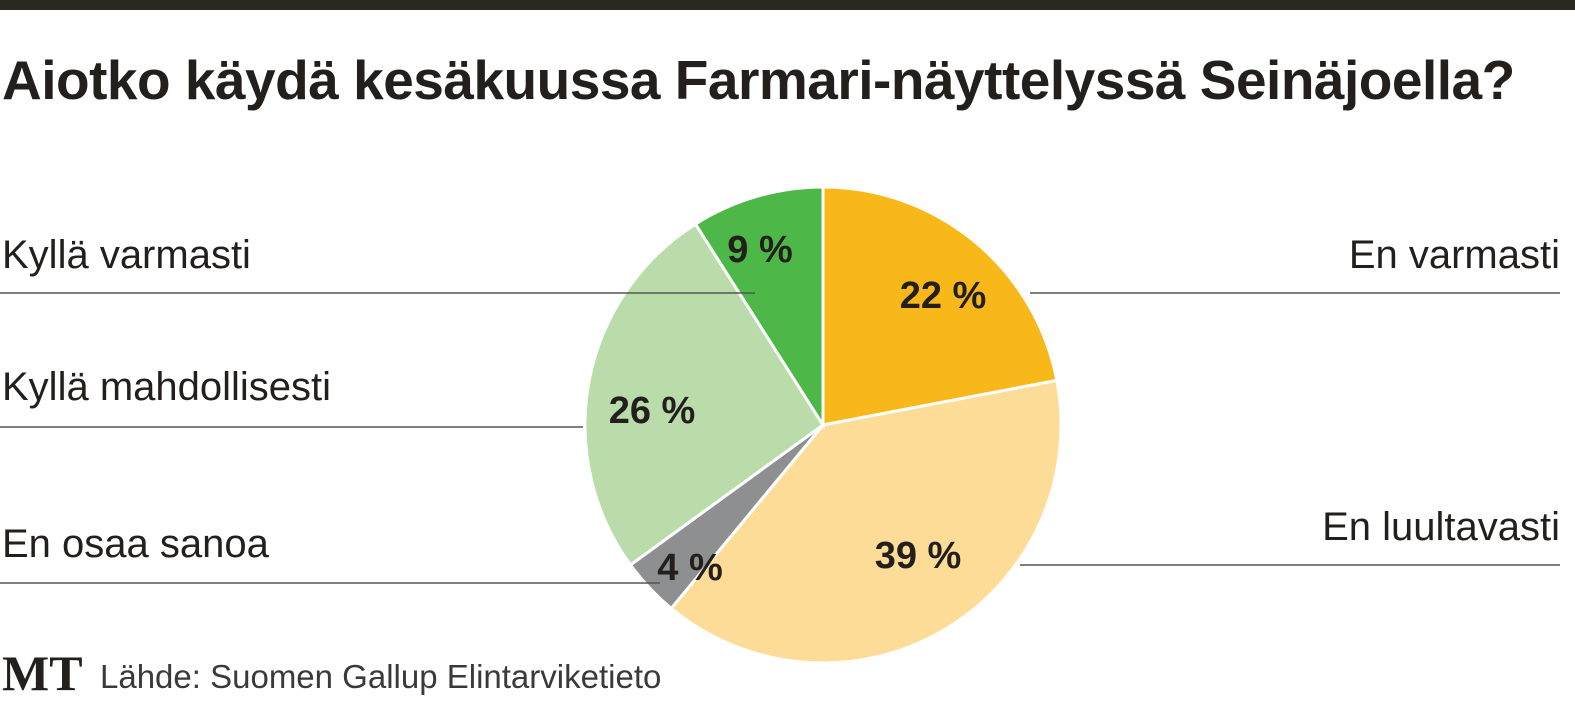  Describe the element at coordinates (1454, 255) in the screenshot. I see `category-label: En varmasti` at that location.